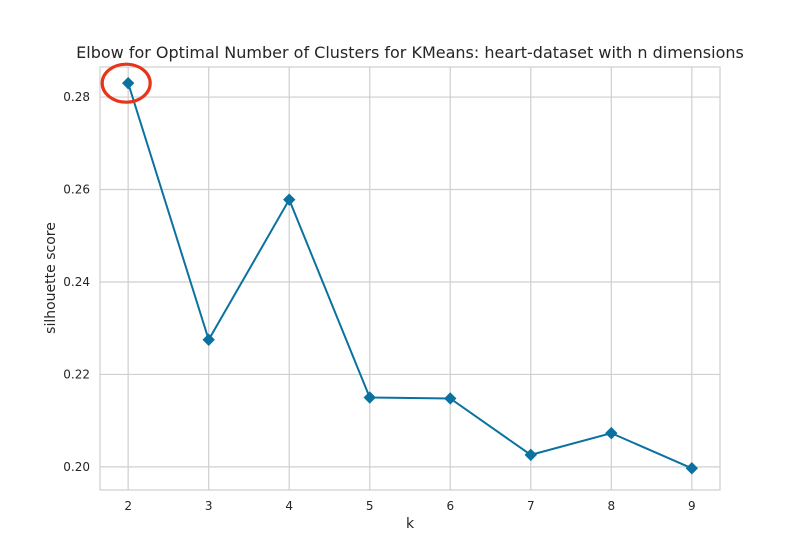 Image resolution: width=800 pixels, height=550 pixels. Describe the element at coordinates (410, 524) in the screenshot. I see `x-axis-label: k` at that location.